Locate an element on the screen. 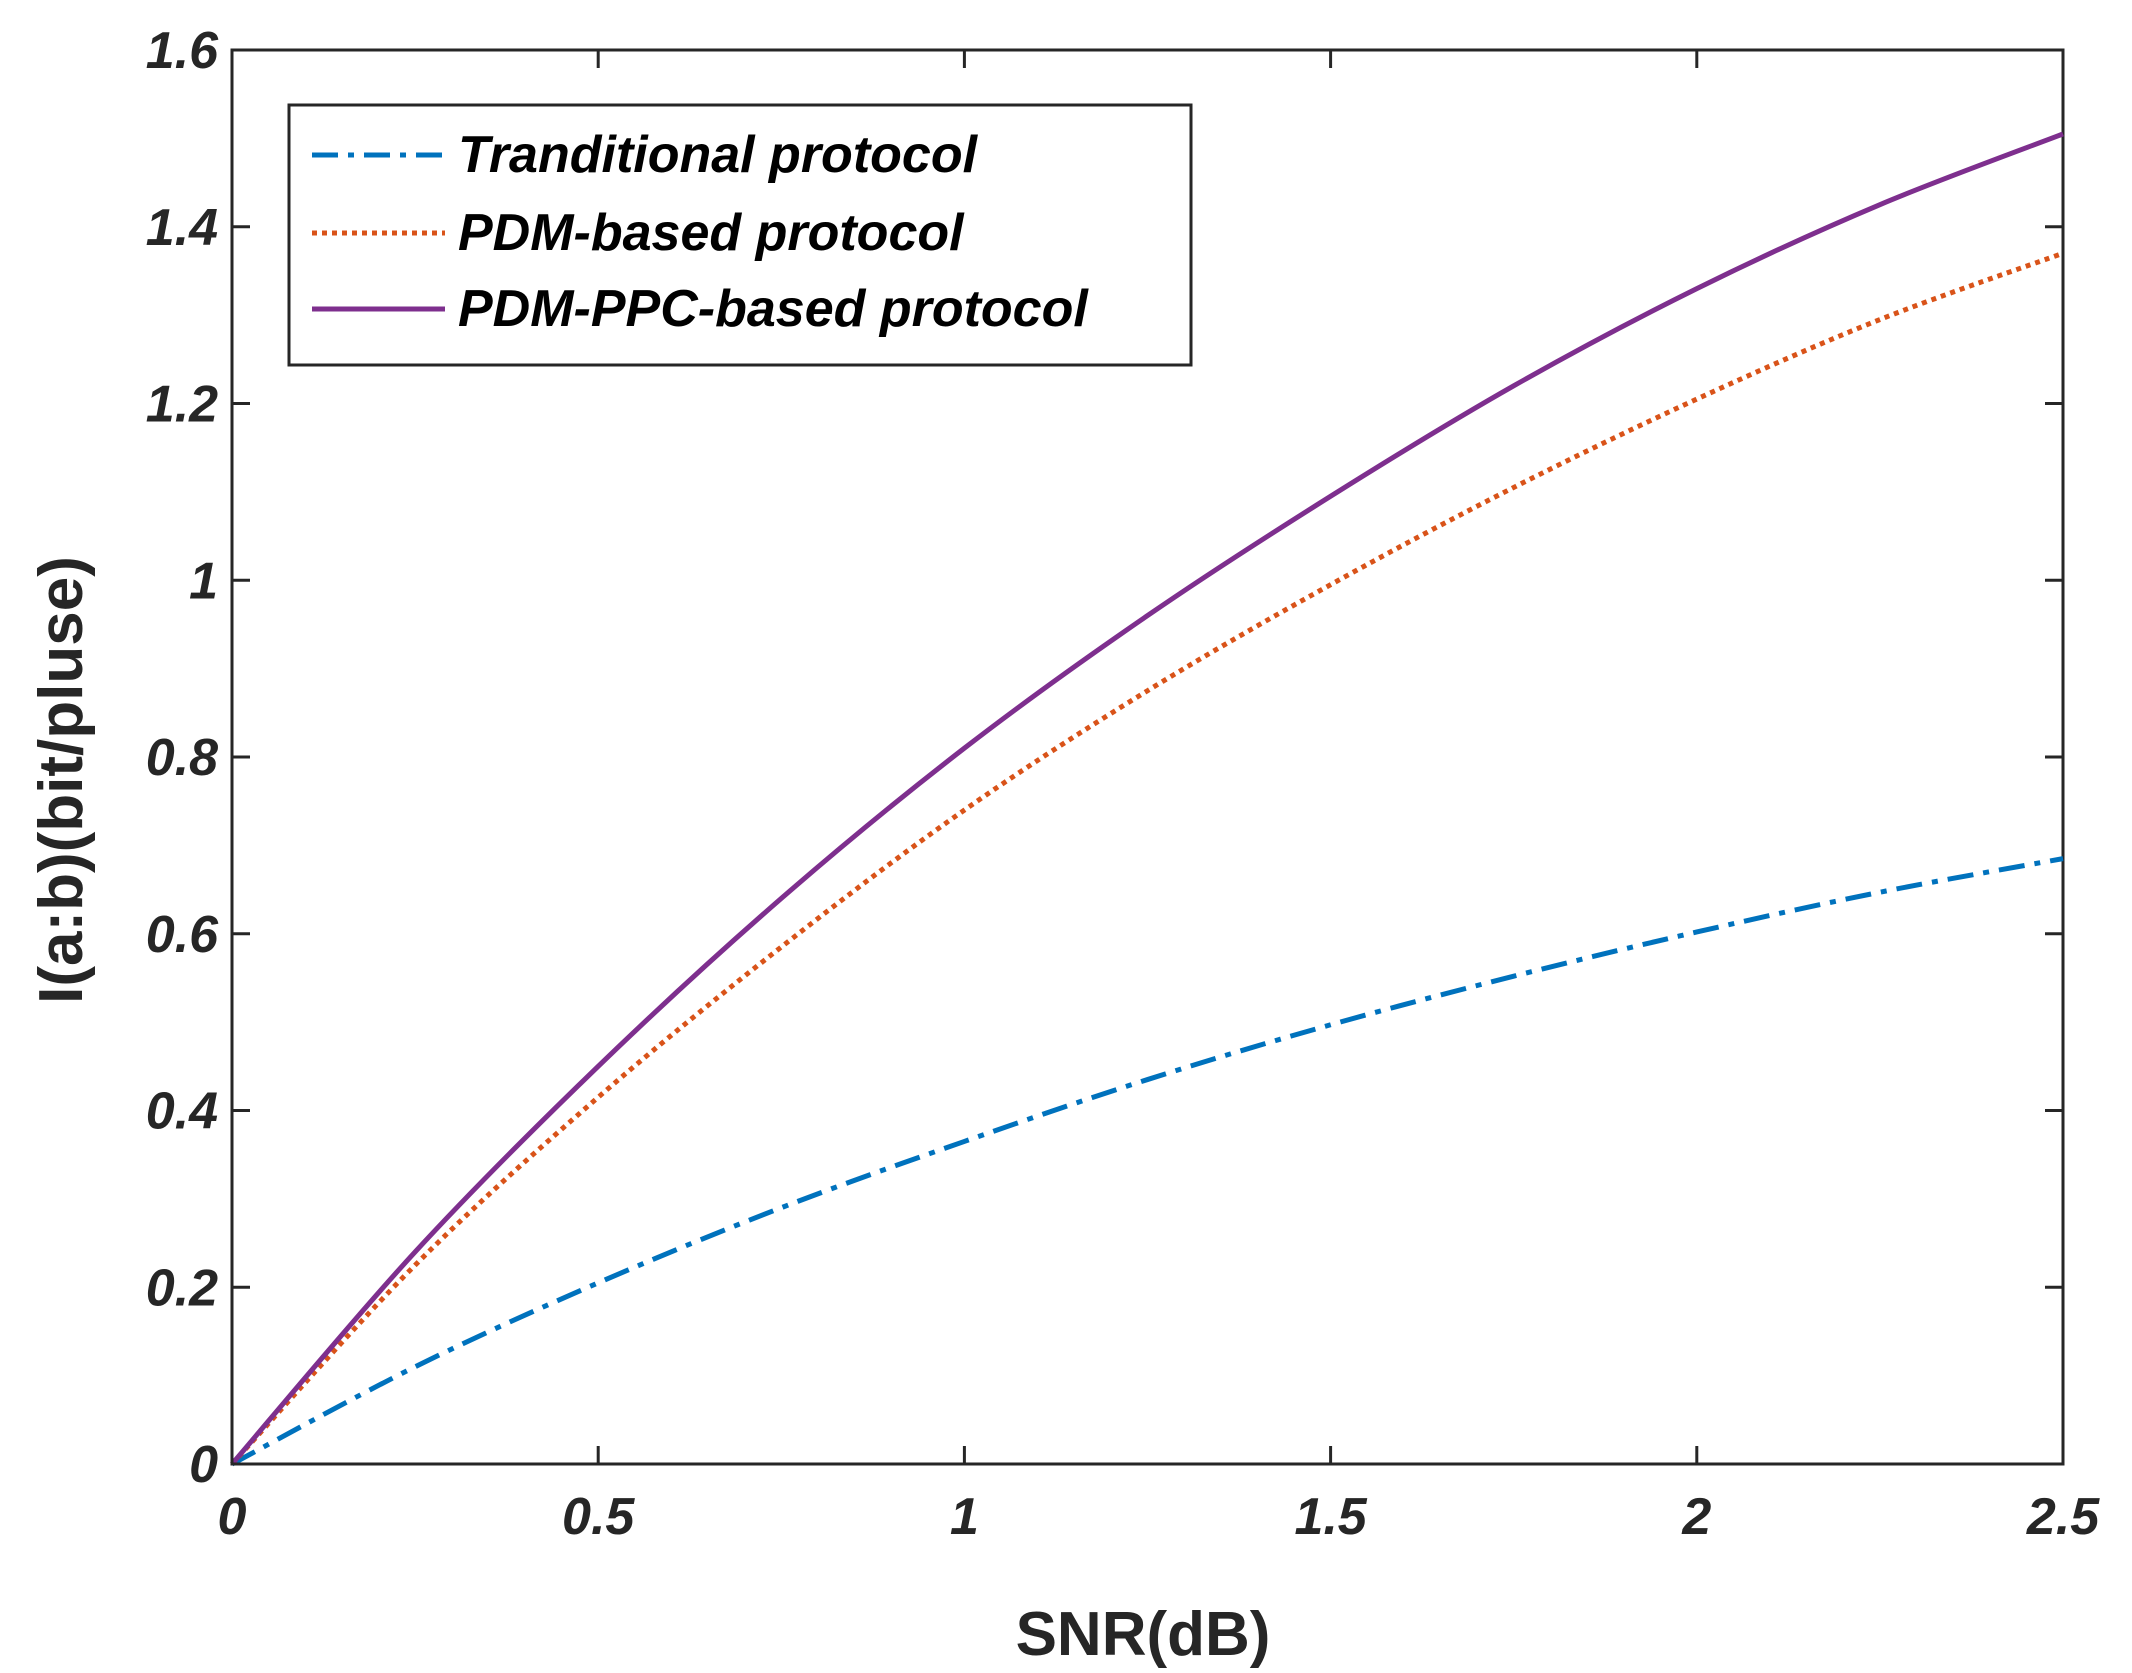  legend-entry-pdm-ppc: PDM-PPC-based protocol is located at coordinates (700, 309).